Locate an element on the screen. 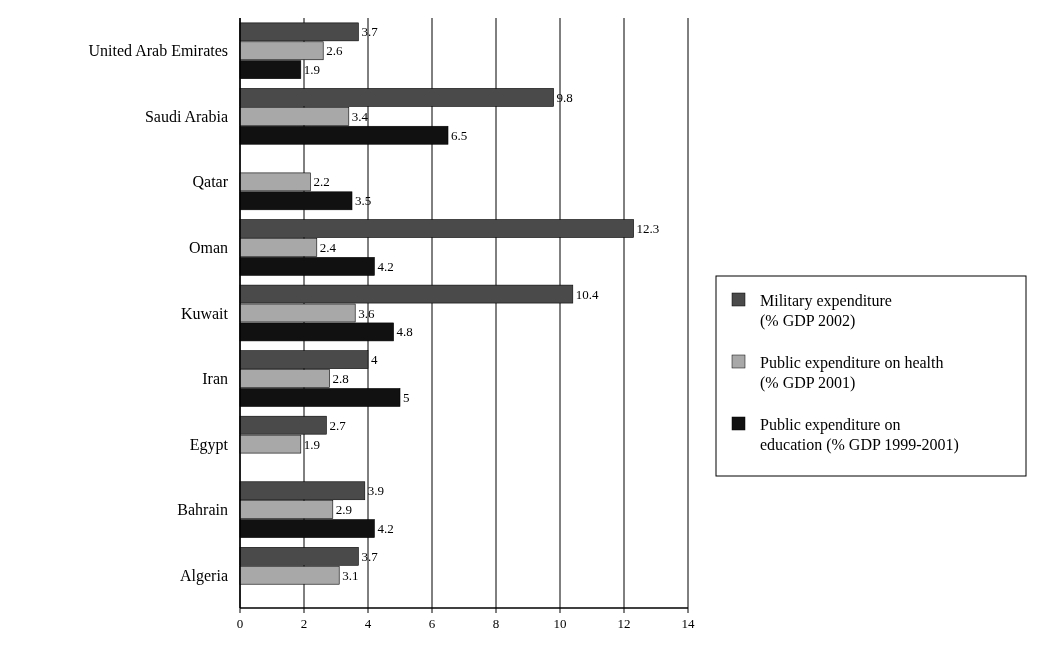 The width and height of the screenshot is (1040, 658). legend-label: Public expenditure on health (% GDP 2001) is located at coordinates (852, 372).